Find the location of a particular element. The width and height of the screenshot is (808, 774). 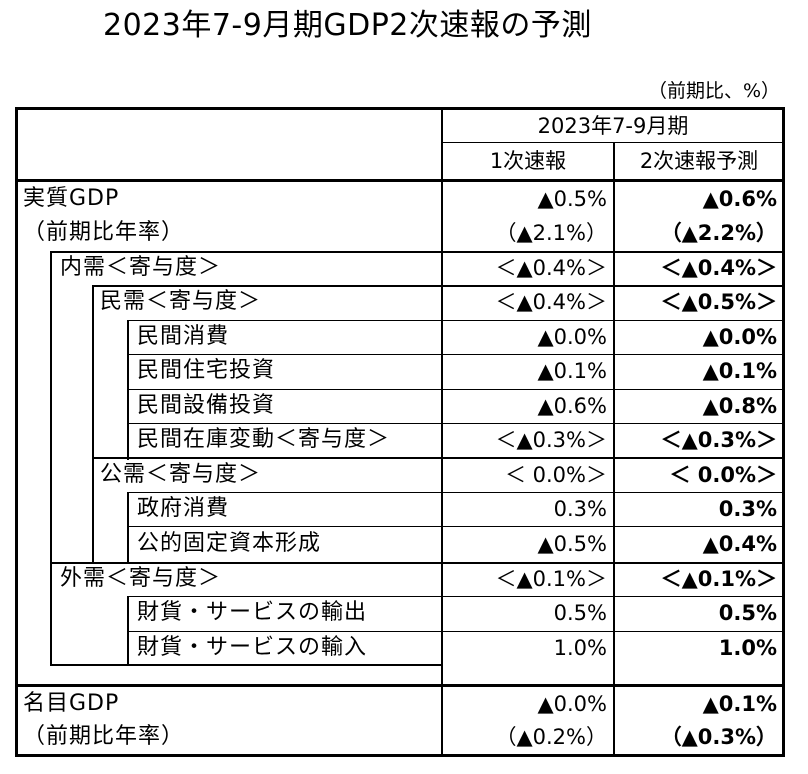

row-value-first: ▲0.1% is located at coordinates (572, 371).